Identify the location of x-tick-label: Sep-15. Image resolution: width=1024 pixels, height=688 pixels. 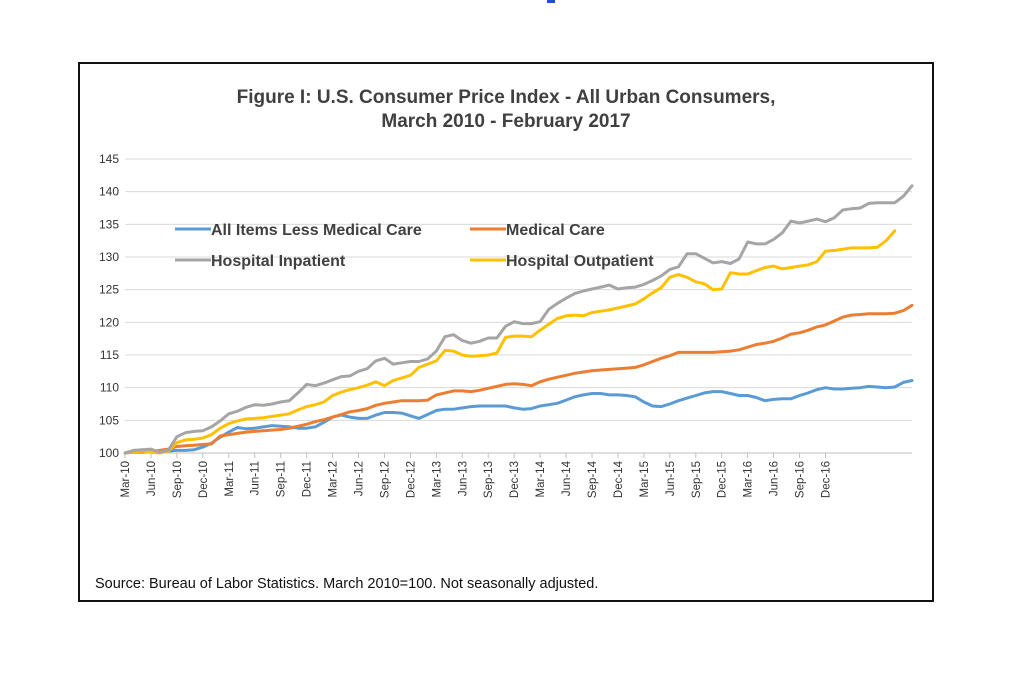
(697, 479).